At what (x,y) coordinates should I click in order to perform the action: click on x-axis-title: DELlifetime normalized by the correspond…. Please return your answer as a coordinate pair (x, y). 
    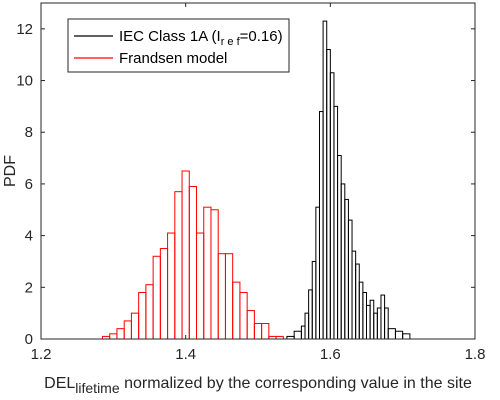
    Looking at the image, I should click on (258, 385).